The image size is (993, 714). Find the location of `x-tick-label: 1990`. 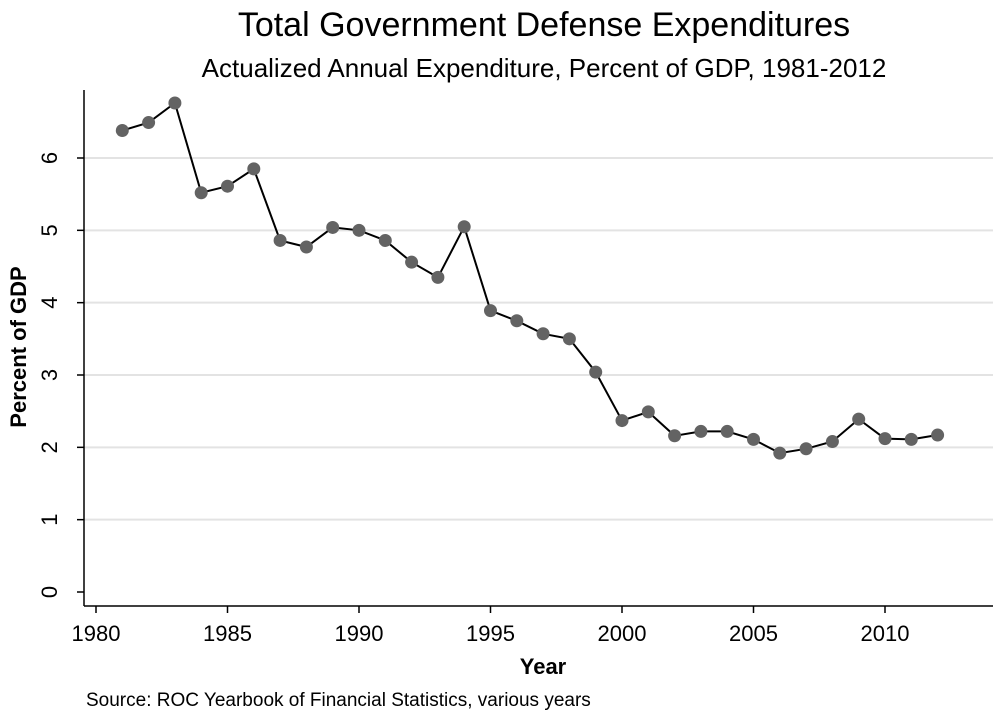

x-tick-label: 1990 is located at coordinates (359, 633).